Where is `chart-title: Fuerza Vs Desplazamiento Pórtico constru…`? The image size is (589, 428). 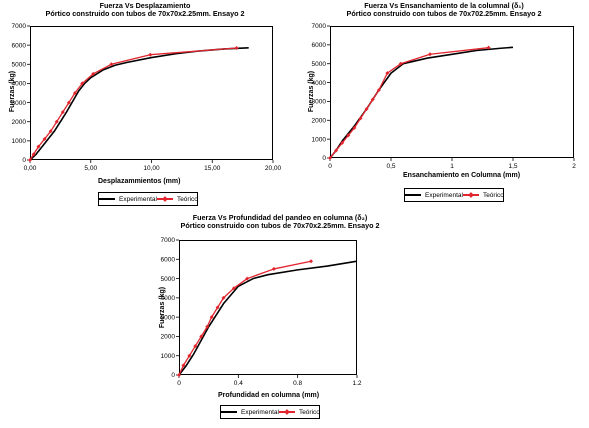
chart-title: Fuerza Vs Desplazamiento Pórtico constru… is located at coordinates (145, 10).